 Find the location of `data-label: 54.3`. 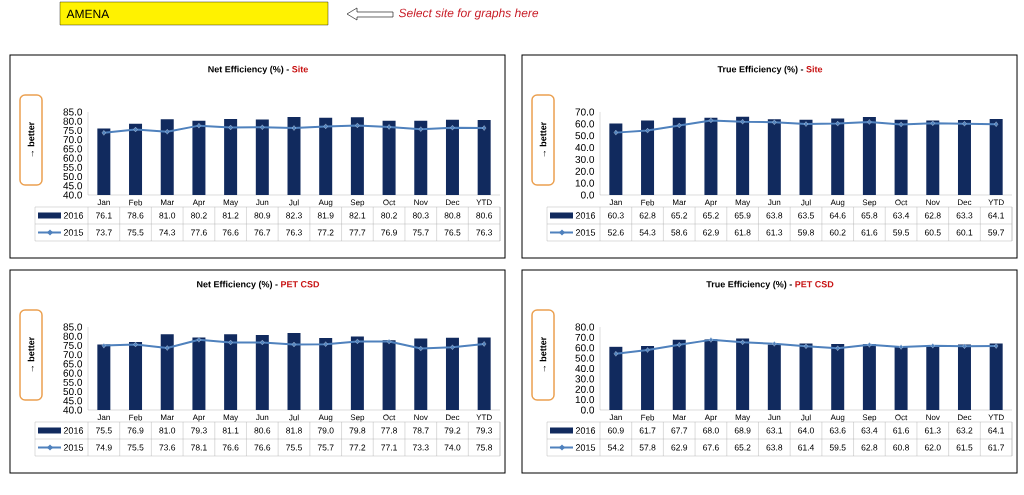

data-label: 54.3 is located at coordinates (647, 232).